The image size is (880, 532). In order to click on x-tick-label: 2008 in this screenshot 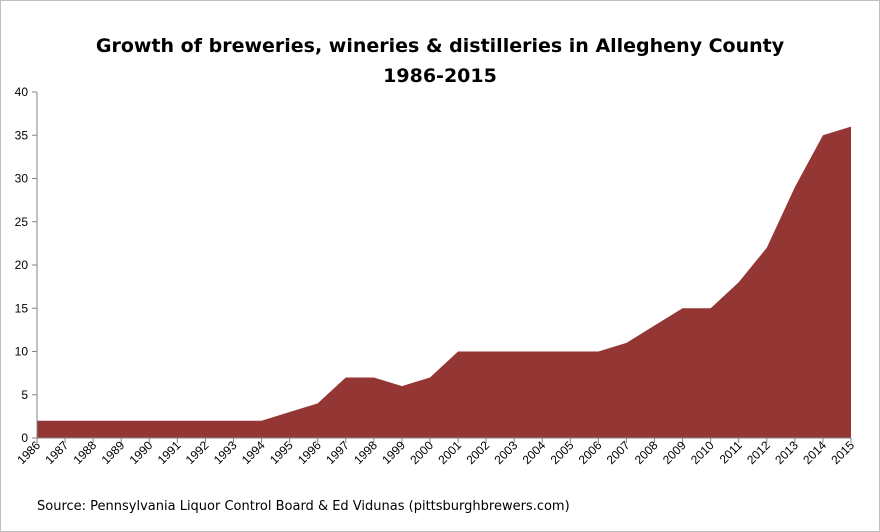, I will do `click(646, 452)`.